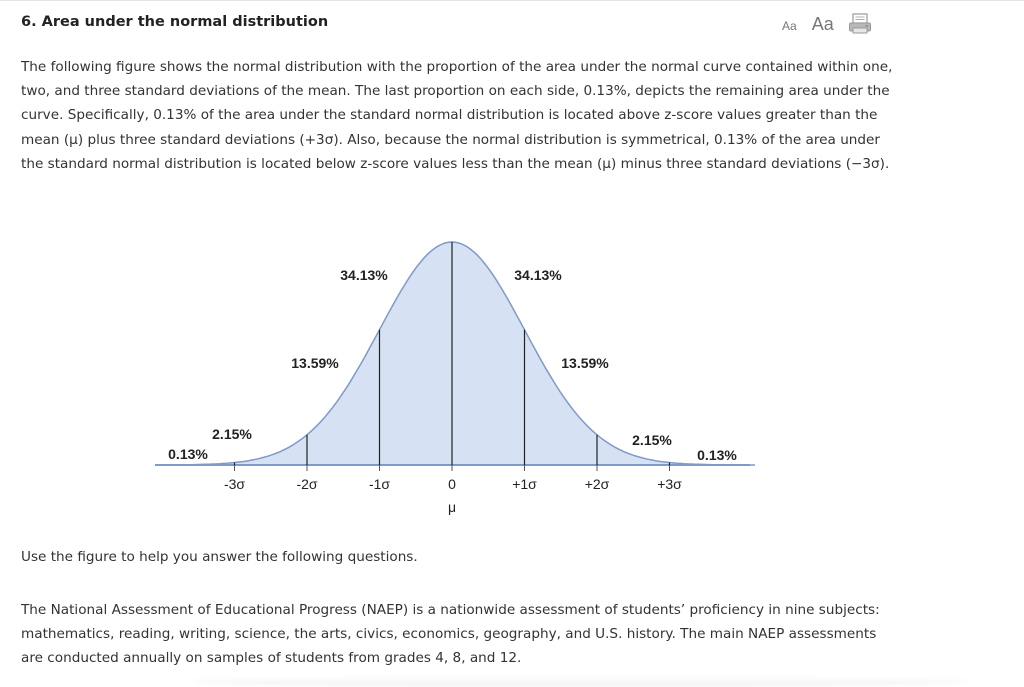  Describe the element at coordinates (860, 24) in the screenshot. I see `printer-icon` at that location.